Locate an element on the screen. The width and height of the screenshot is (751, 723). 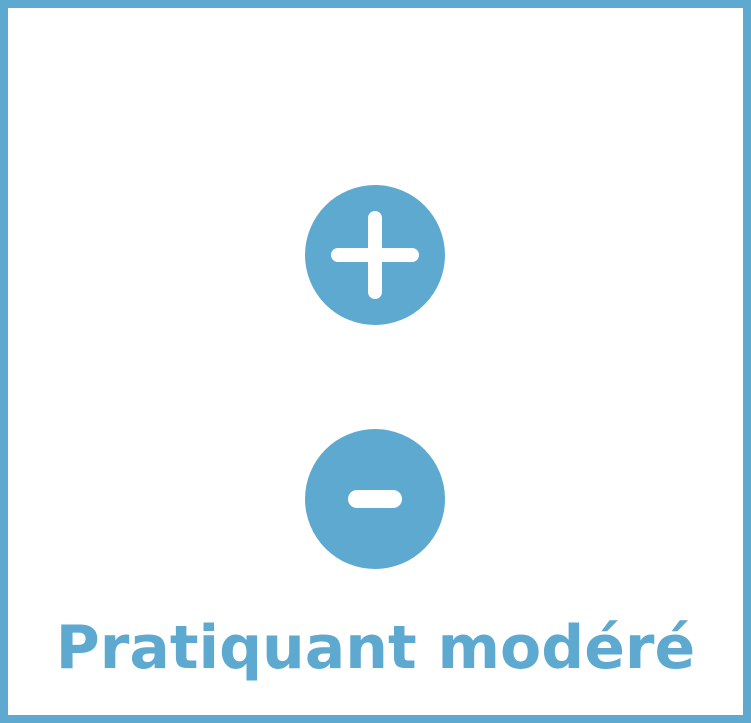
increase-button is located at coordinates (375, 255).